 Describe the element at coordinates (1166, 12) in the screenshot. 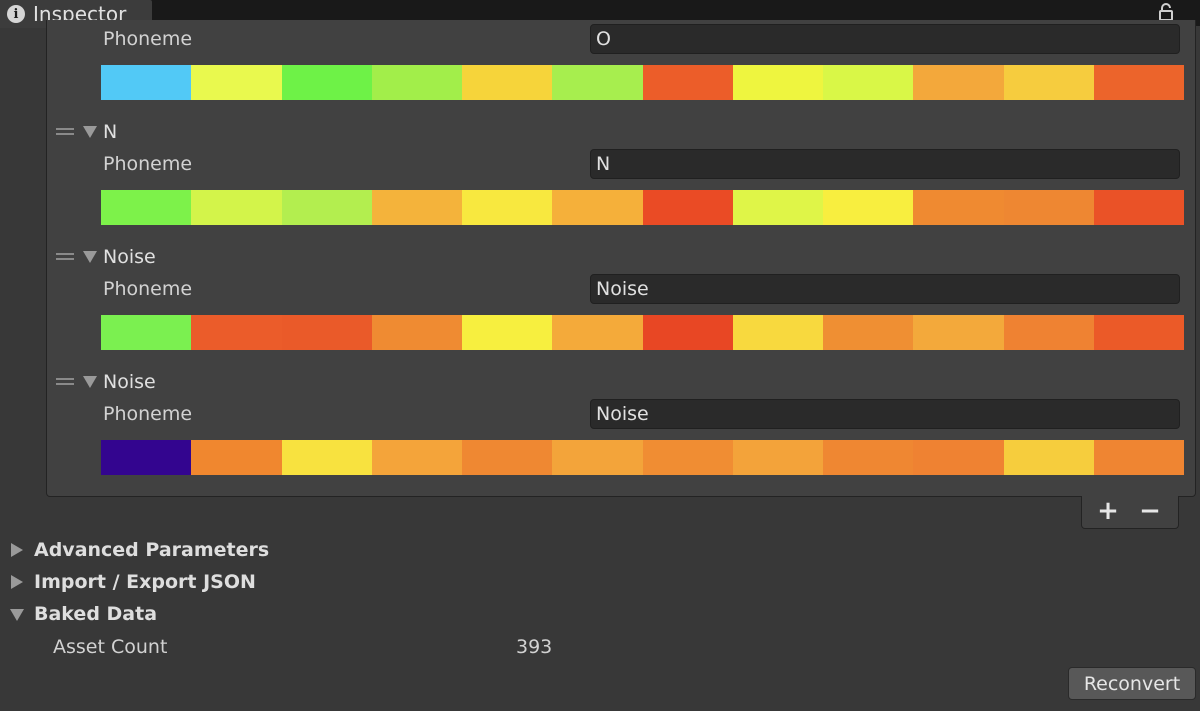

I see `lock-icon` at that location.